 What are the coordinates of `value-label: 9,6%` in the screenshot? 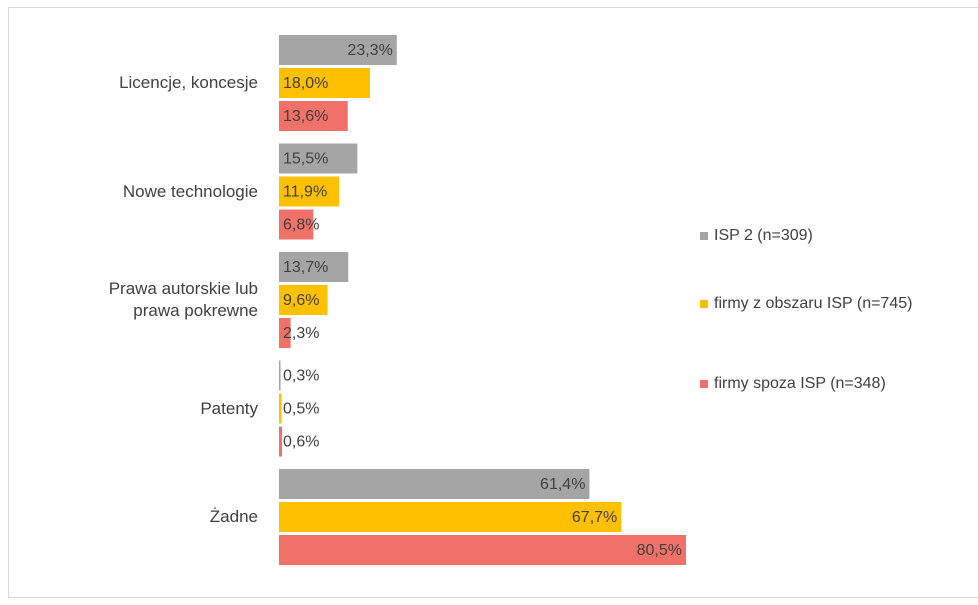 It's located at (301, 300).